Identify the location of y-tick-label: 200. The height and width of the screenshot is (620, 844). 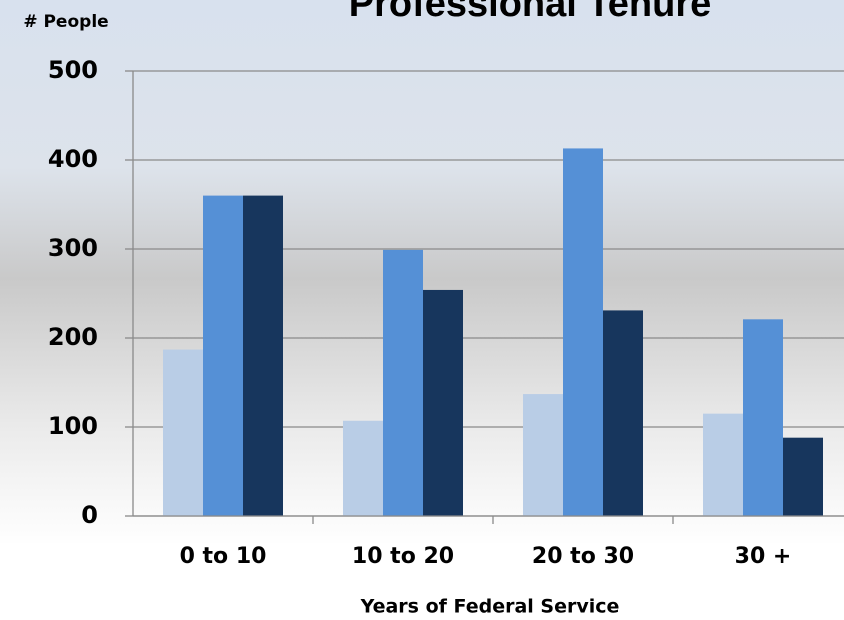
(73, 337).